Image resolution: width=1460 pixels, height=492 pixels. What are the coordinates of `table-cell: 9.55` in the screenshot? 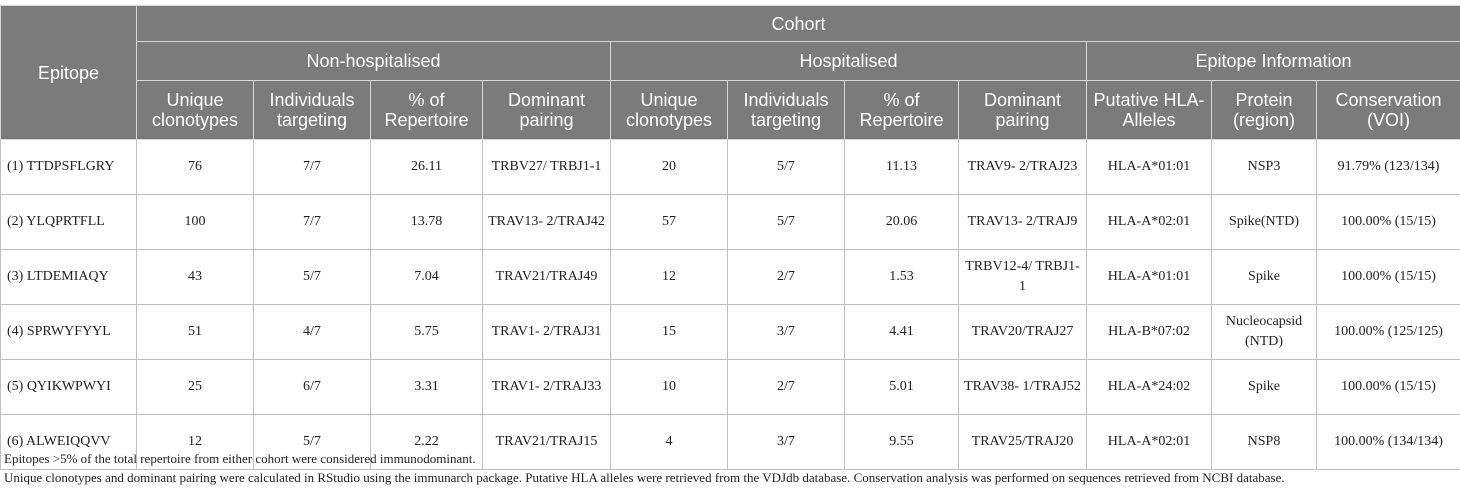 It's located at (901, 442).